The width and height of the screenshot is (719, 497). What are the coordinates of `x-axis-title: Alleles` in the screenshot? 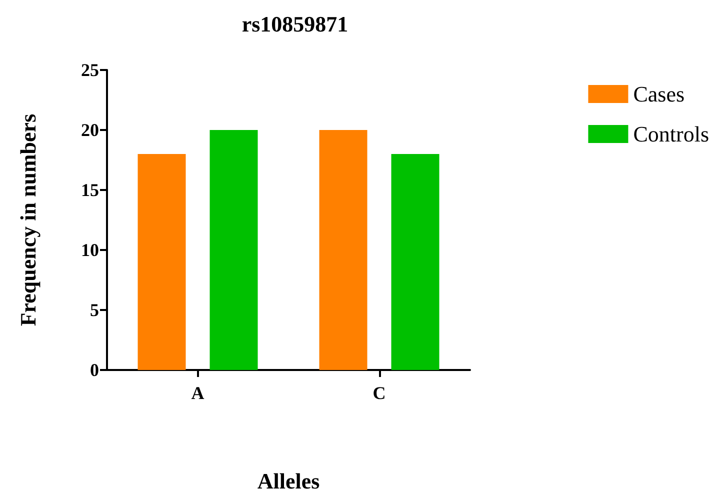 It's located at (288, 481).